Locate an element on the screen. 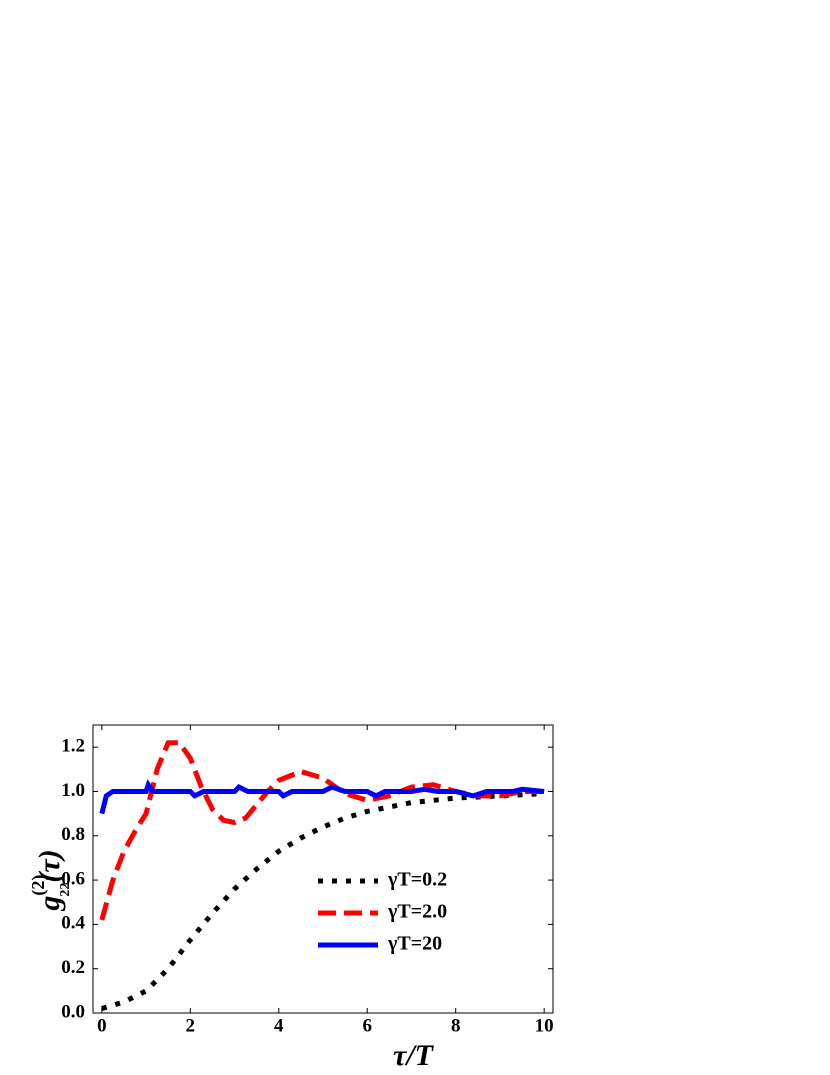 This screenshot has height=1075, width=830. x-tick-label: 0 is located at coordinates (102, 1025).